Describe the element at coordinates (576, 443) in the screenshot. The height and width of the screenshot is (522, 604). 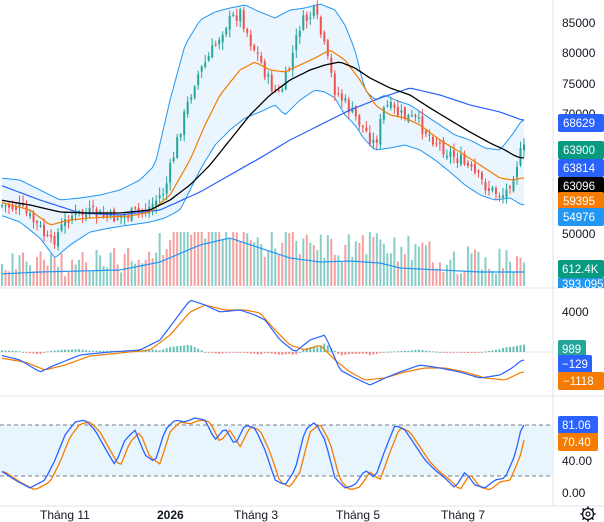
I see `d-line-value: 70.40` at that location.